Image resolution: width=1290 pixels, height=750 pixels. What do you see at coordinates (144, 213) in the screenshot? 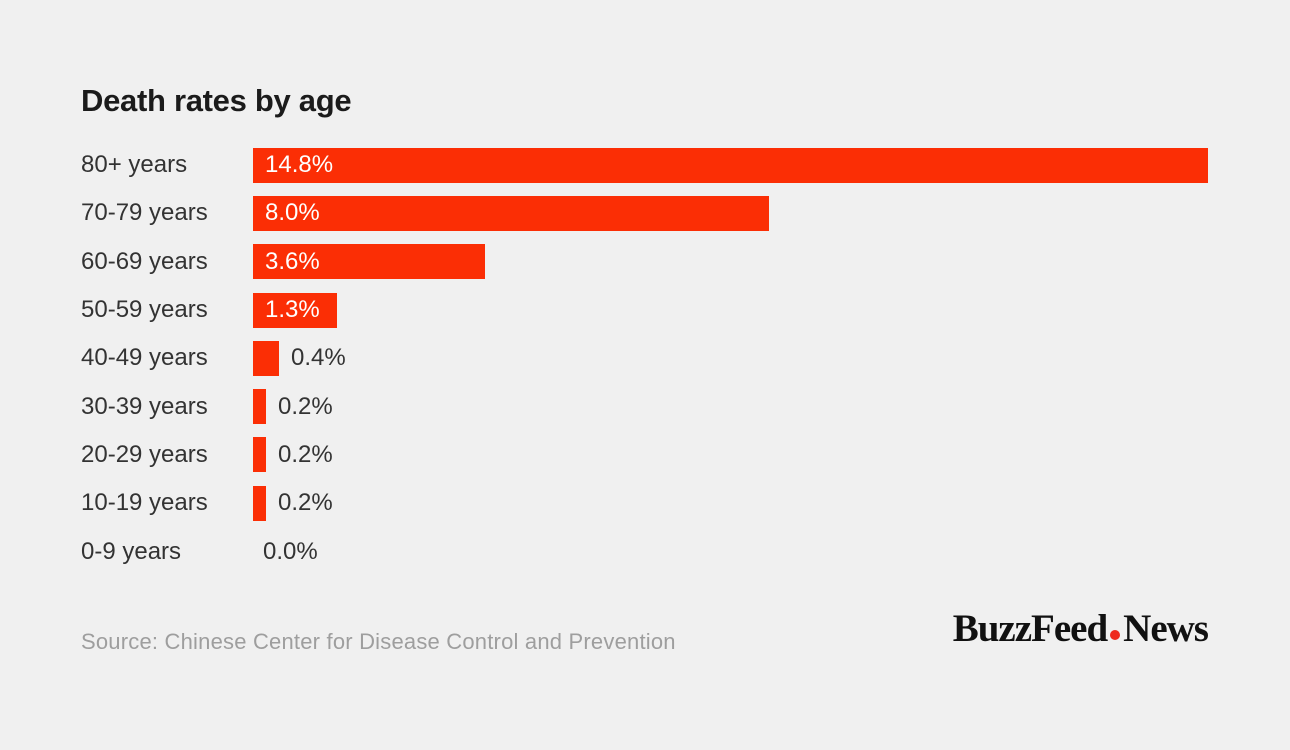
I see `category-label: 70-79 years` at bounding box center [144, 213].